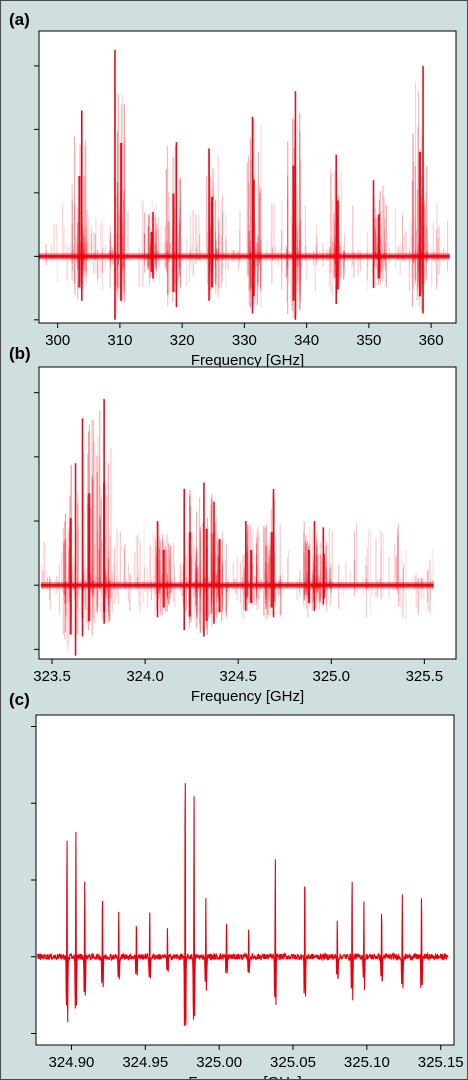 The width and height of the screenshot is (468, 1080). Describe the element at coordinates (72, 1062) in the screenshot. I see `x-tick-label: 324.90` at that location.